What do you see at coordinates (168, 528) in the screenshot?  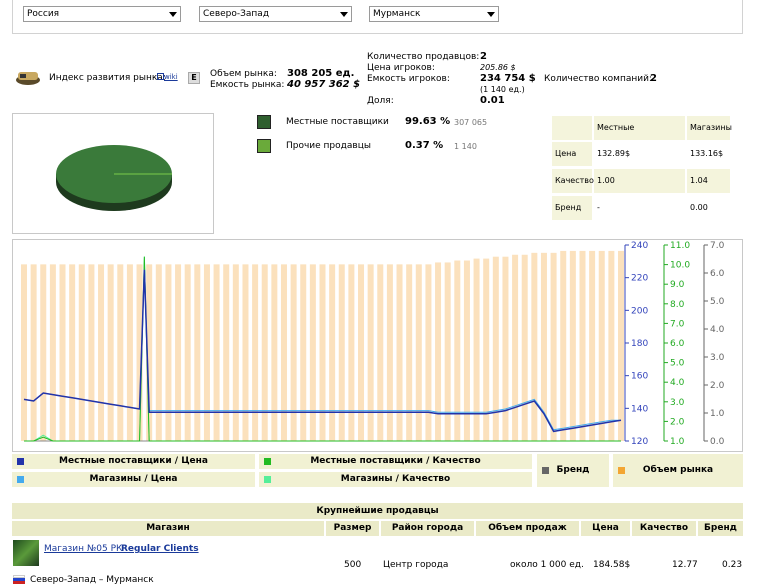 I see `col-header-shop: Магазин` at bounding box center [168, 528].